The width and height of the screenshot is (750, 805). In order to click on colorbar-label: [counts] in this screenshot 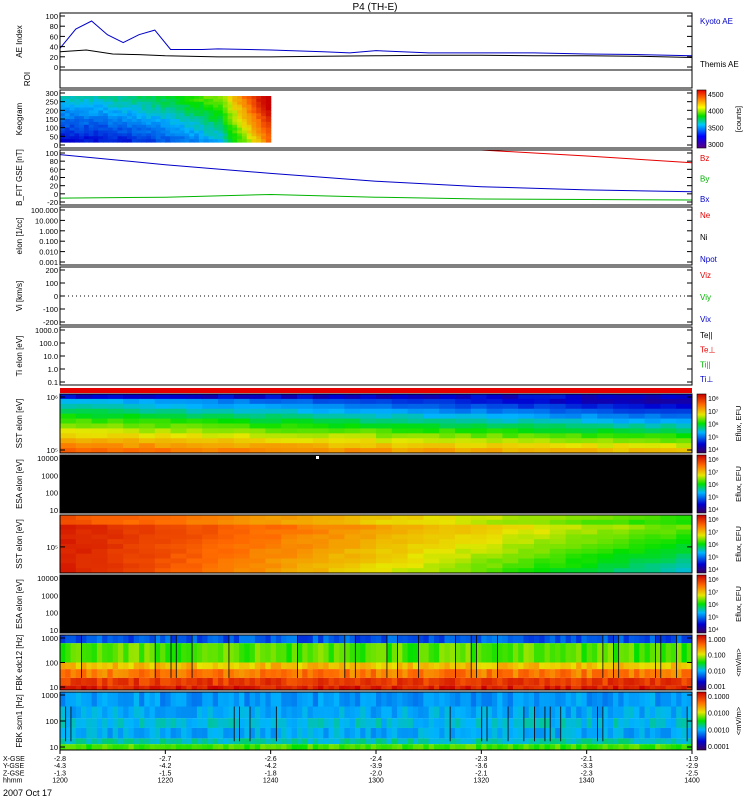, I will do `click(738, 119)`.